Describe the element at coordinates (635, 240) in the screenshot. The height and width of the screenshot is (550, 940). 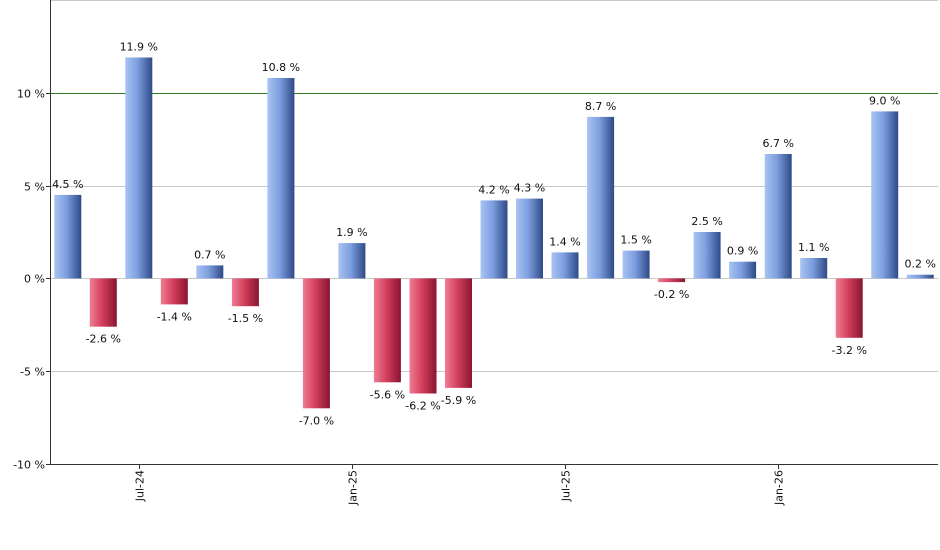
I see `data-label: 1.5 %` at that location.